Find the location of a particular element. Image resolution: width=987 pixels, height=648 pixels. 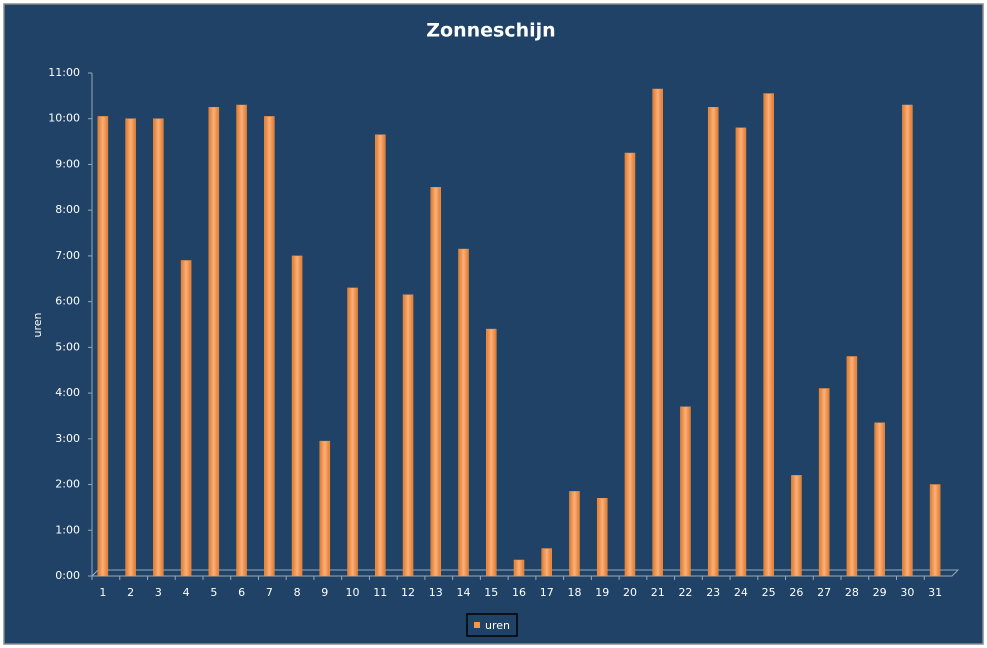

y-tick-label: 6:00 is located at coordinates (67, 301).